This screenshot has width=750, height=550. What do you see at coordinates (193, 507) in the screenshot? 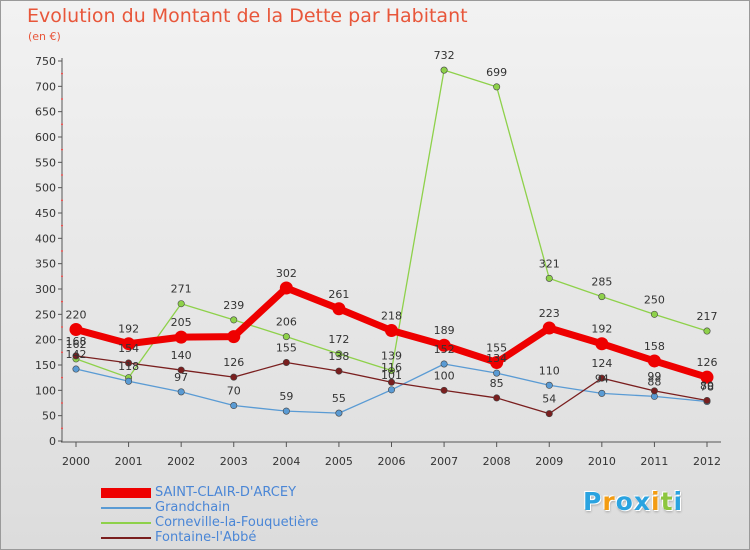
I see `legend-label: Grandchain` at bounding box center [193, 507].